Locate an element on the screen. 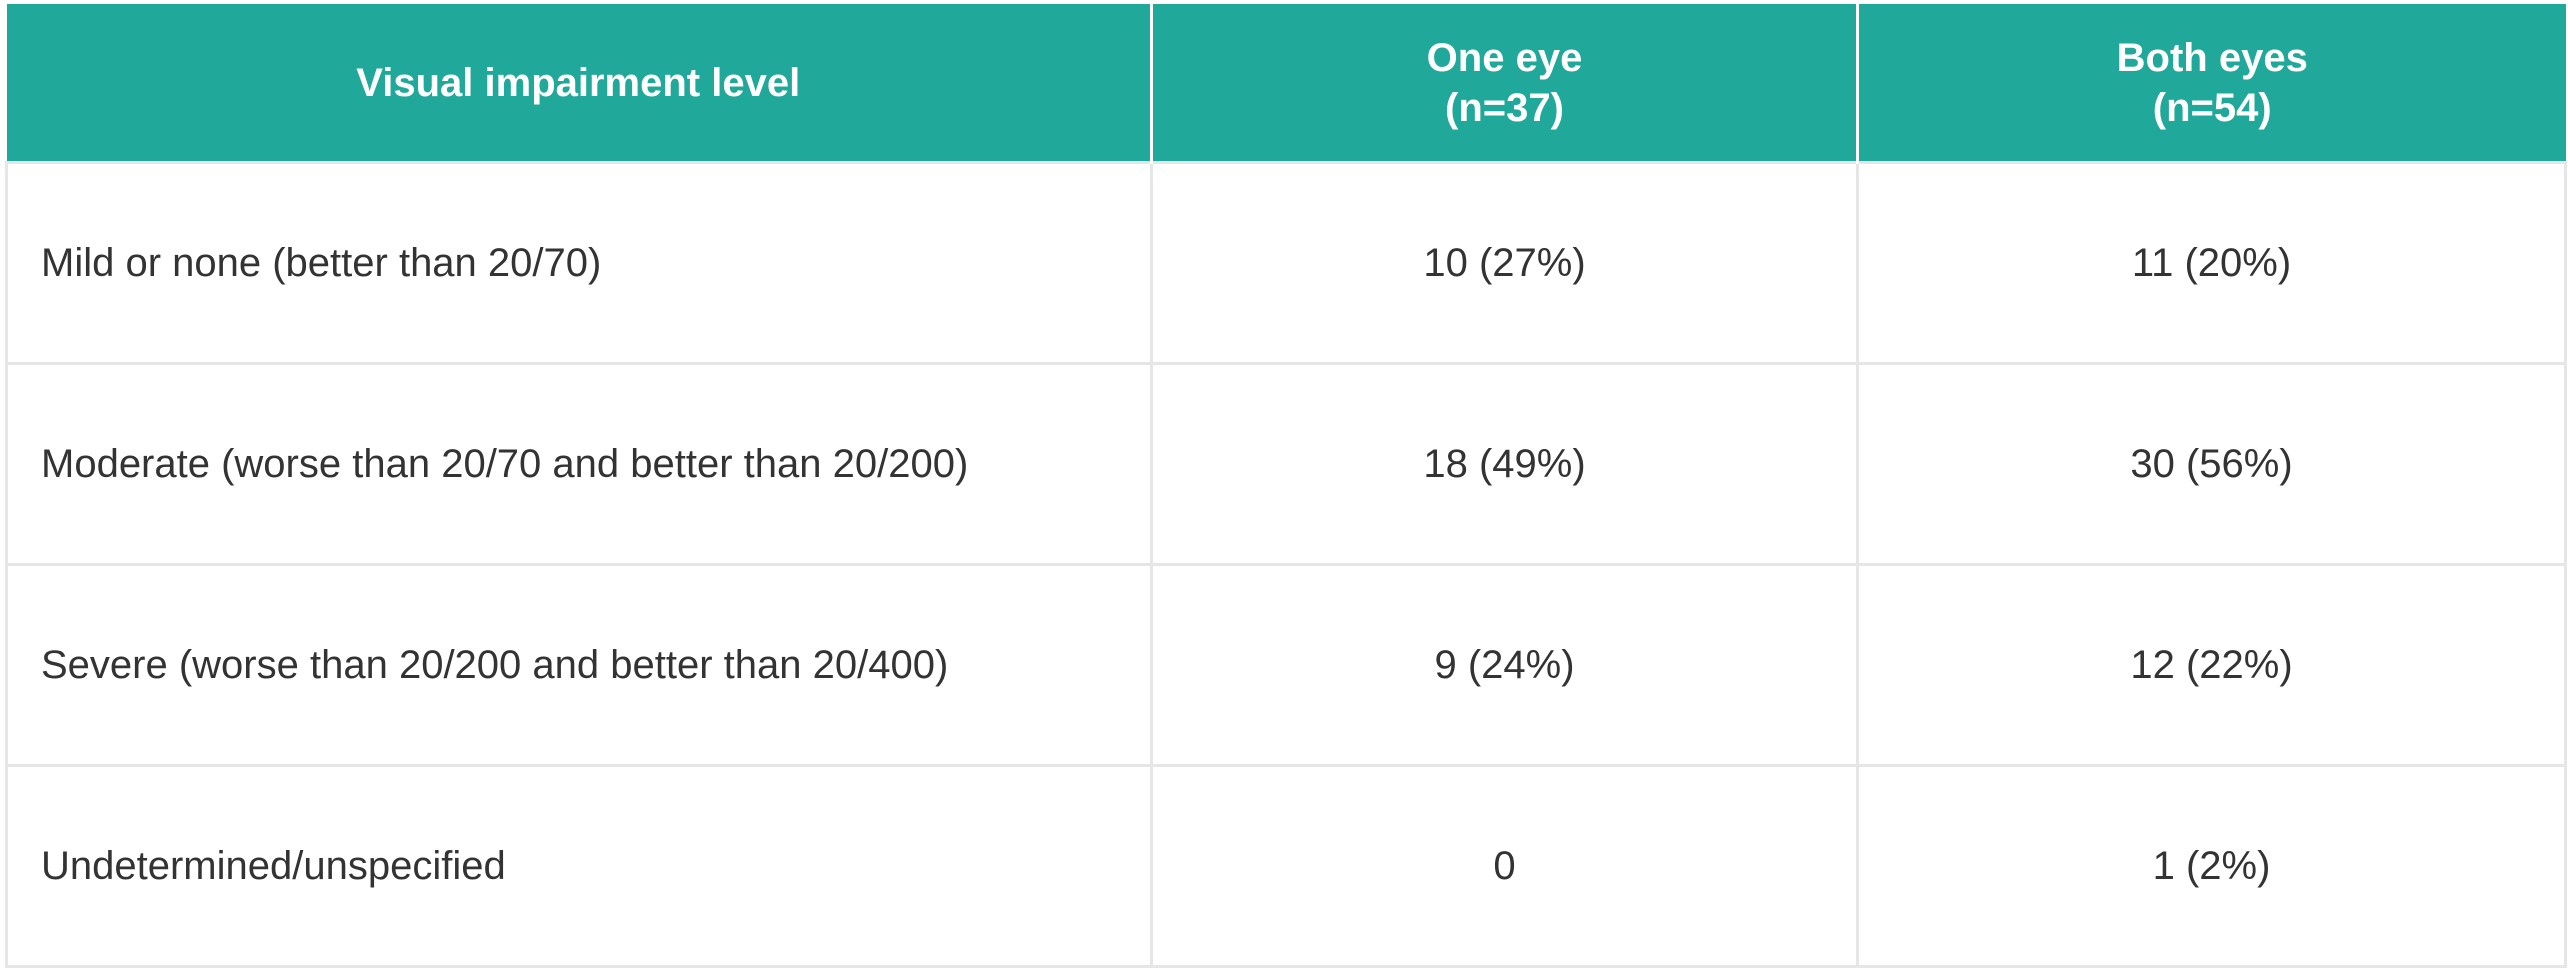  one-eye-cell: 10 (27%) is located at coordinates (1504, 263).